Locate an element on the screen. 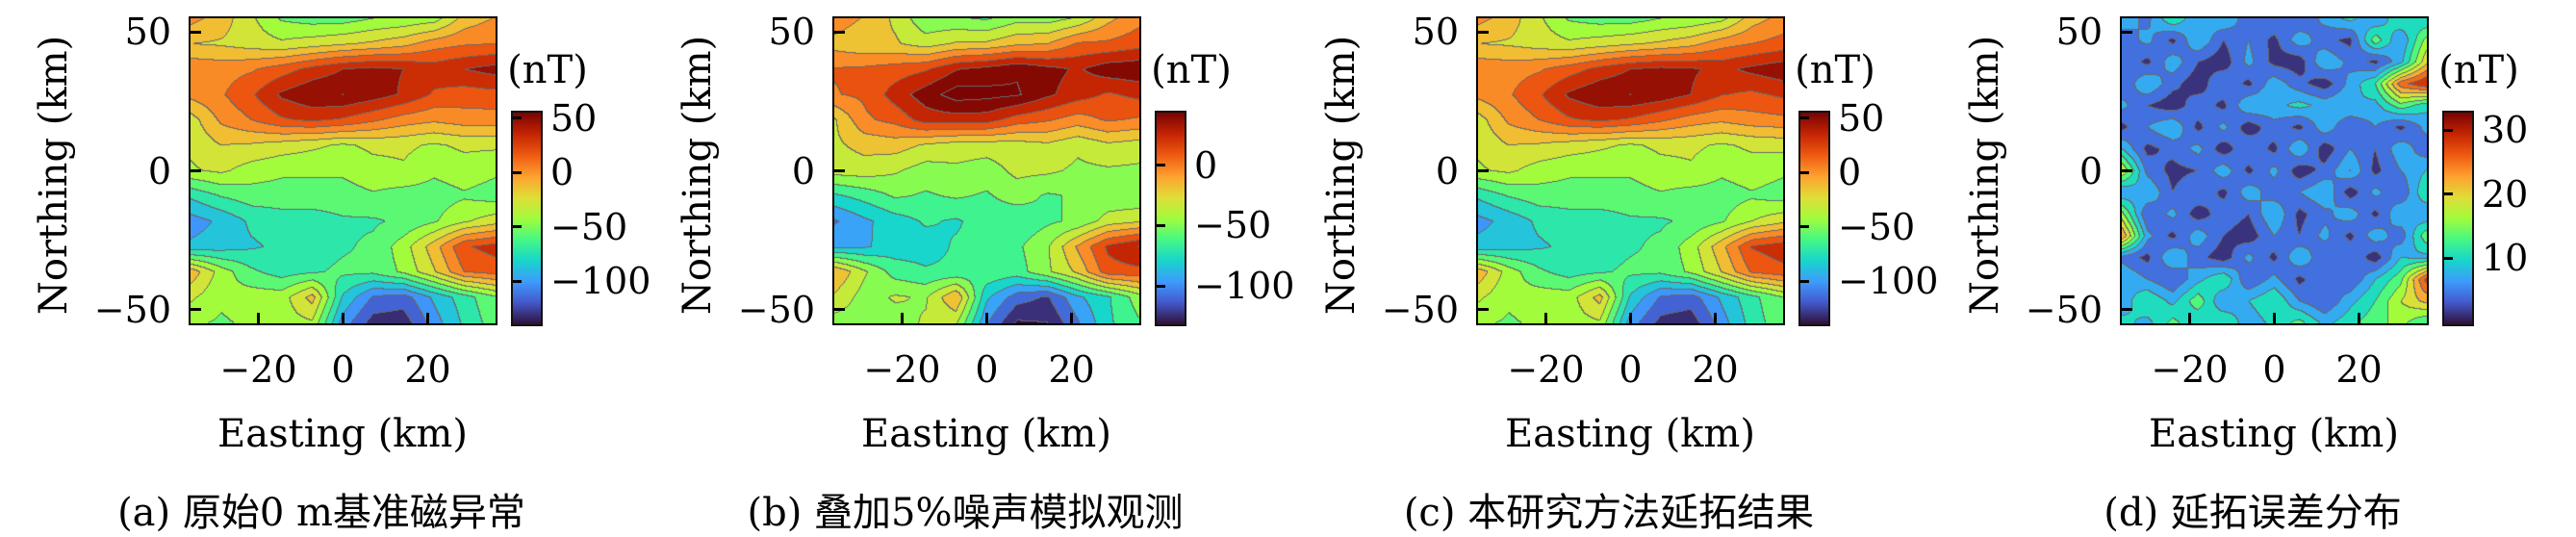 Image resolution: width=2576 pixels, height=537 pixels. plot-area-b is located at coordinates (986, 170).